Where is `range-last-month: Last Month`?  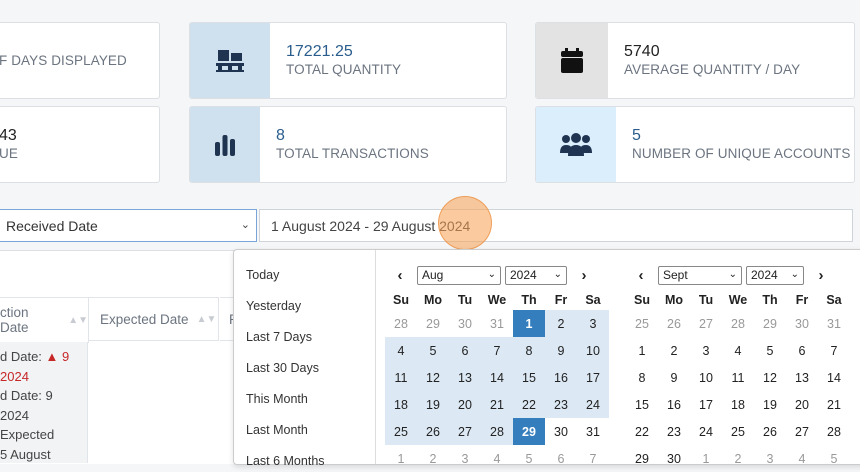
range-last-month: Last Month is located at coordinates (277, 430).